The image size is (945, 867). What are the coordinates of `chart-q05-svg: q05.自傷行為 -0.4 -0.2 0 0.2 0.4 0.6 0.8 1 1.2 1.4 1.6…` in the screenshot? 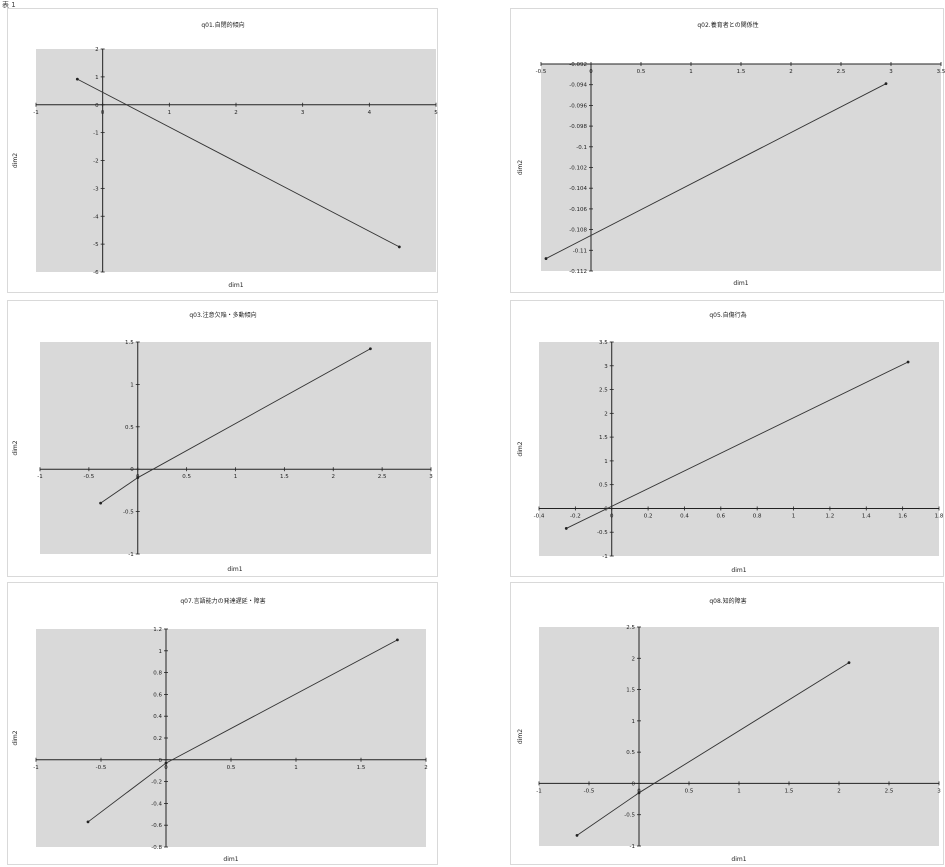 It's located at (730, 442).